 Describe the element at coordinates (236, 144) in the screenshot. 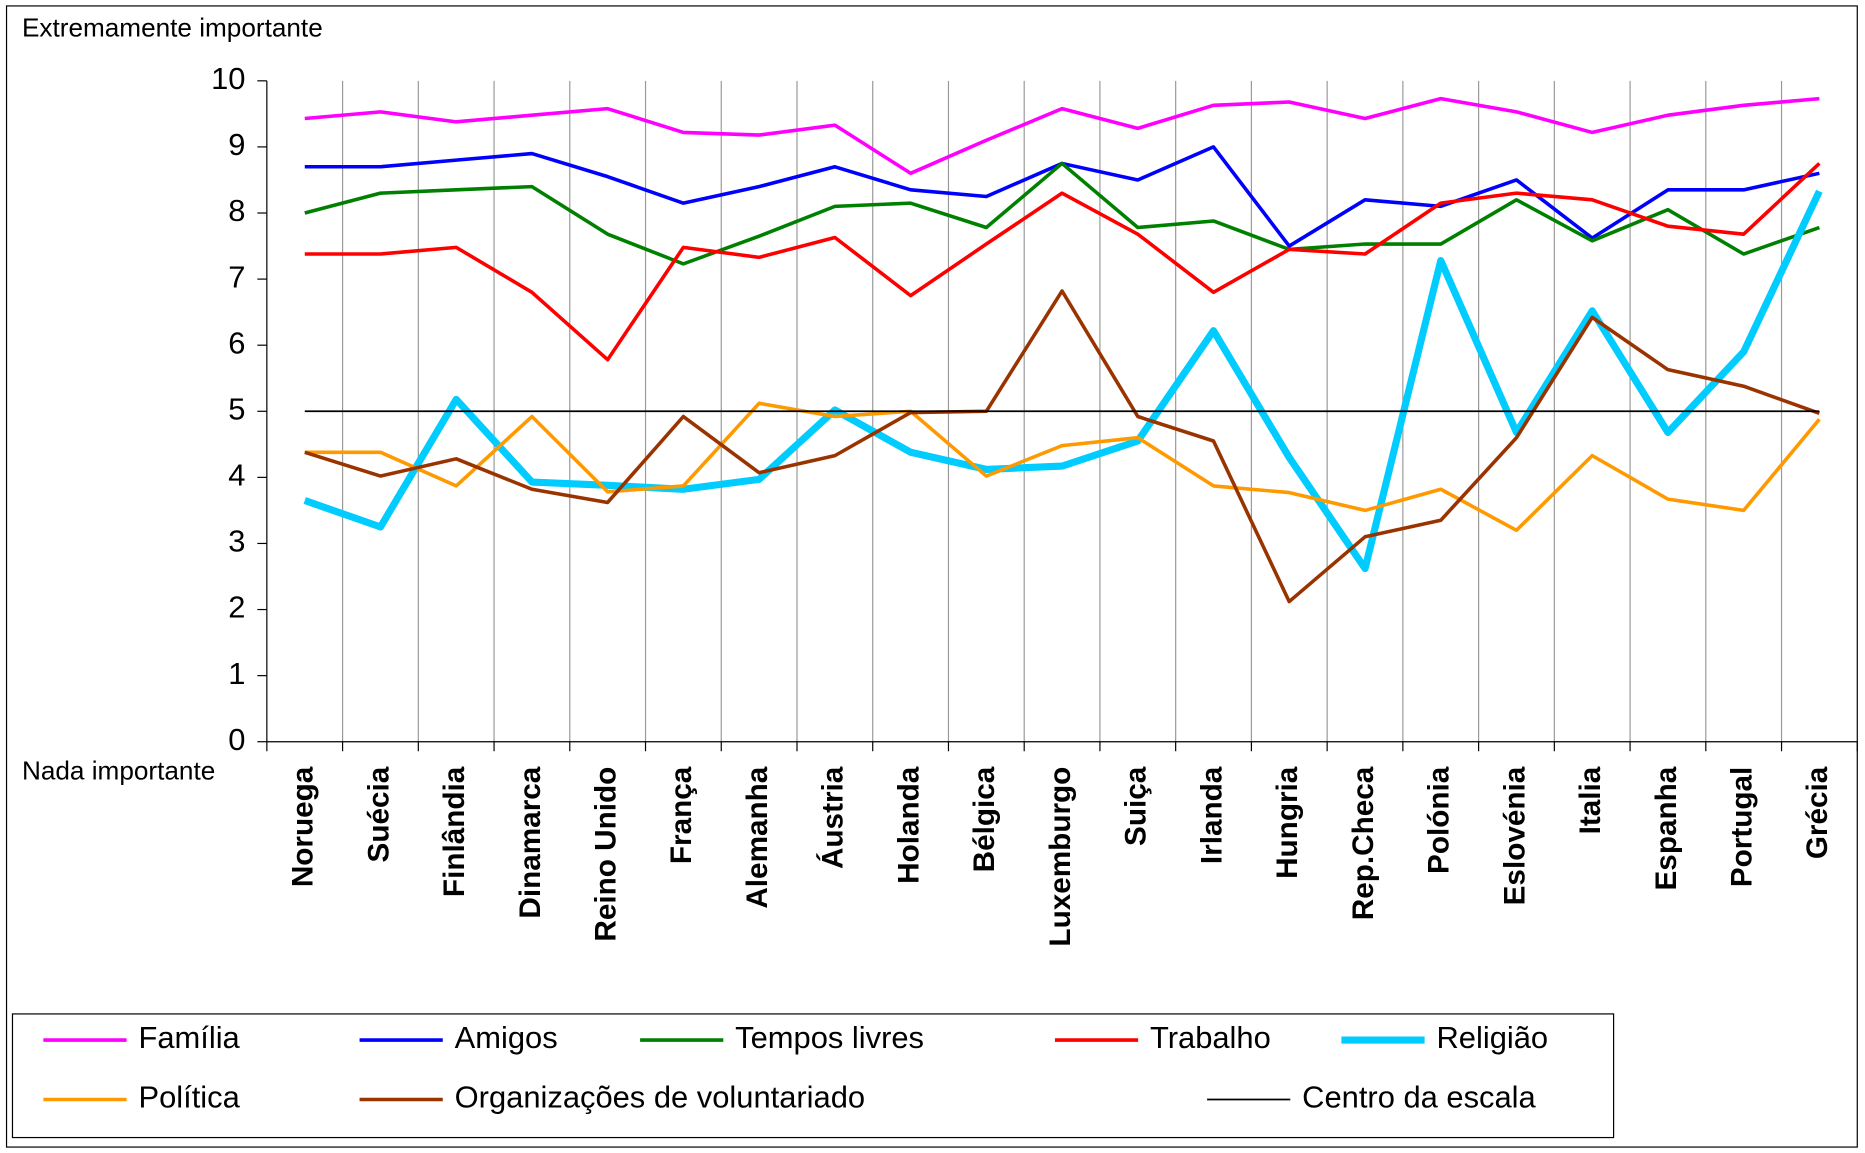

I see `y-tick-label: 9` at that location.